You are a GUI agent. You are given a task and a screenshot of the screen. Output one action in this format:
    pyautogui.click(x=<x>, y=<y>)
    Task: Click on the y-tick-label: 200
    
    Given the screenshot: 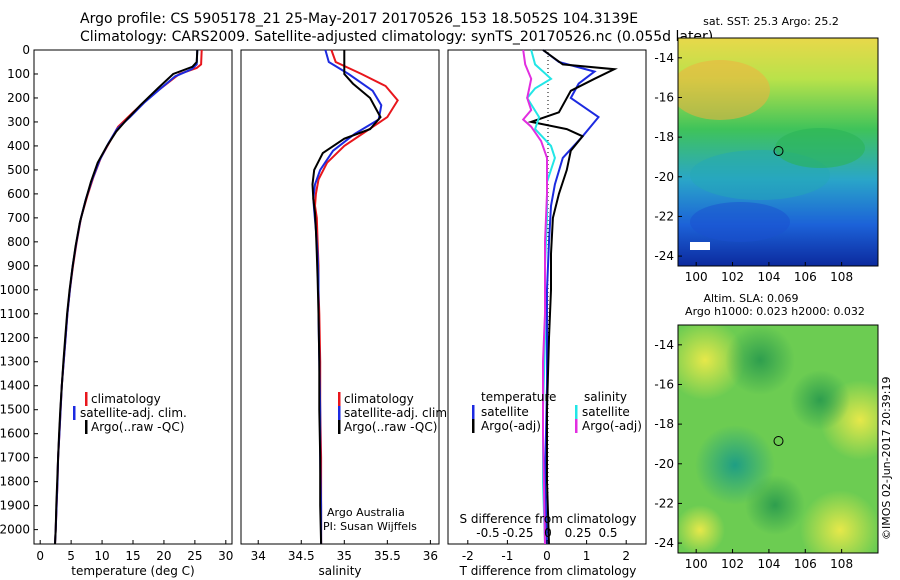 What is the action you would take?
    pyautogui.click(x=18, y=98)
    